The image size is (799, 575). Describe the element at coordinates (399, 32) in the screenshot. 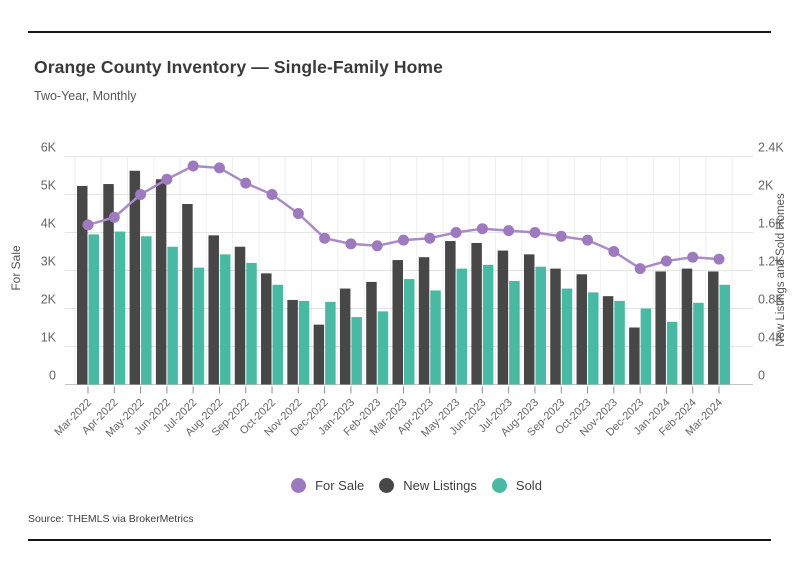

I see `top-rule` at that location.